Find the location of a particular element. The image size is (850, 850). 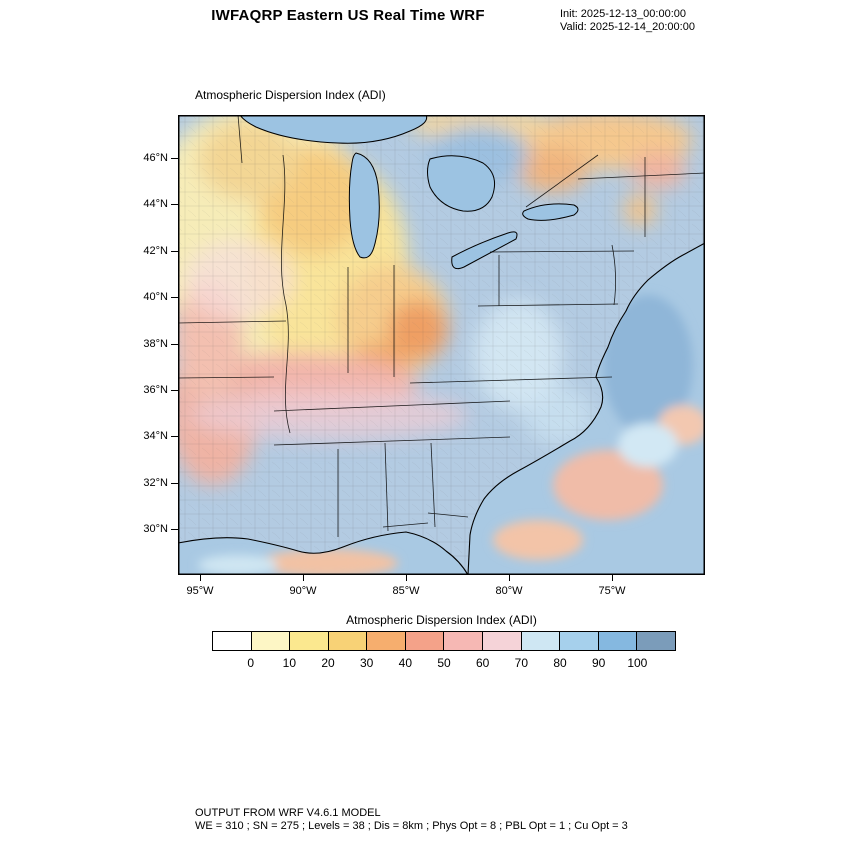

lat-axis-label: 44°N is located at coordinates (155, 204).